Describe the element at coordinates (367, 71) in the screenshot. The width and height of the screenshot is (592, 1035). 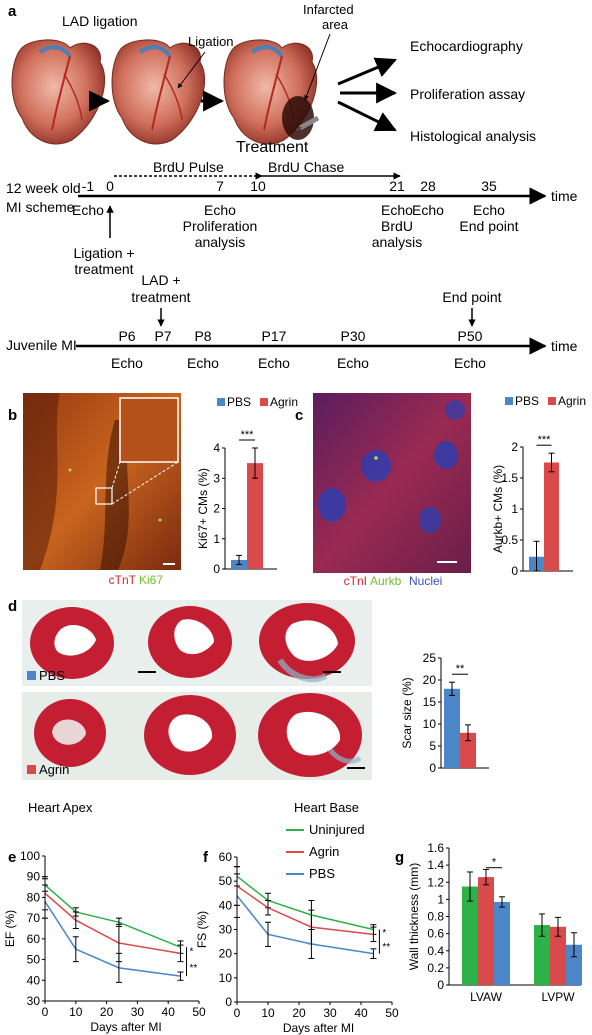
I see `arrow-to-echocardiography` at that location.